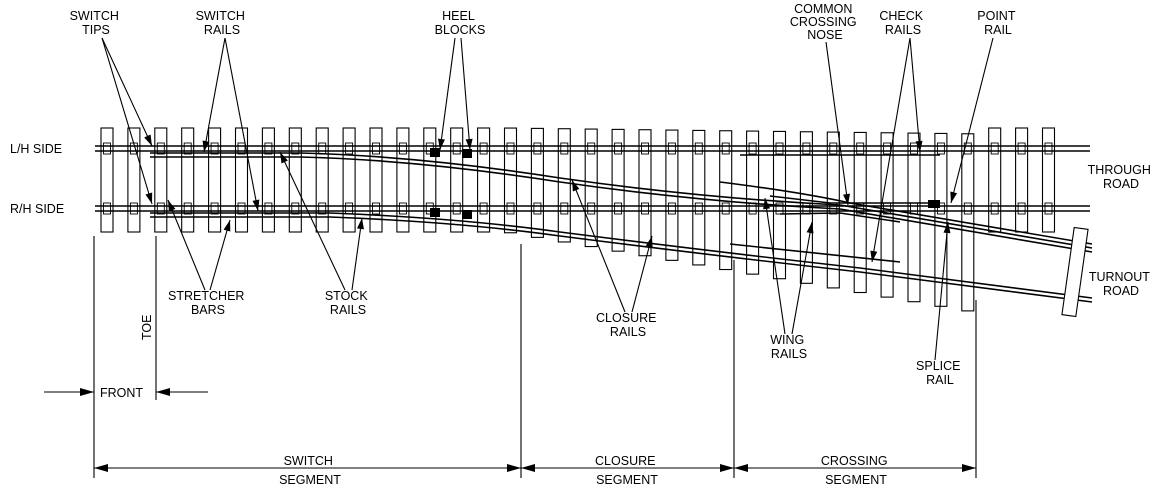  Describe the element at coordinates (997, 23) in the screenshot. I see `point-rail-label: POINT RAIL` at that location.